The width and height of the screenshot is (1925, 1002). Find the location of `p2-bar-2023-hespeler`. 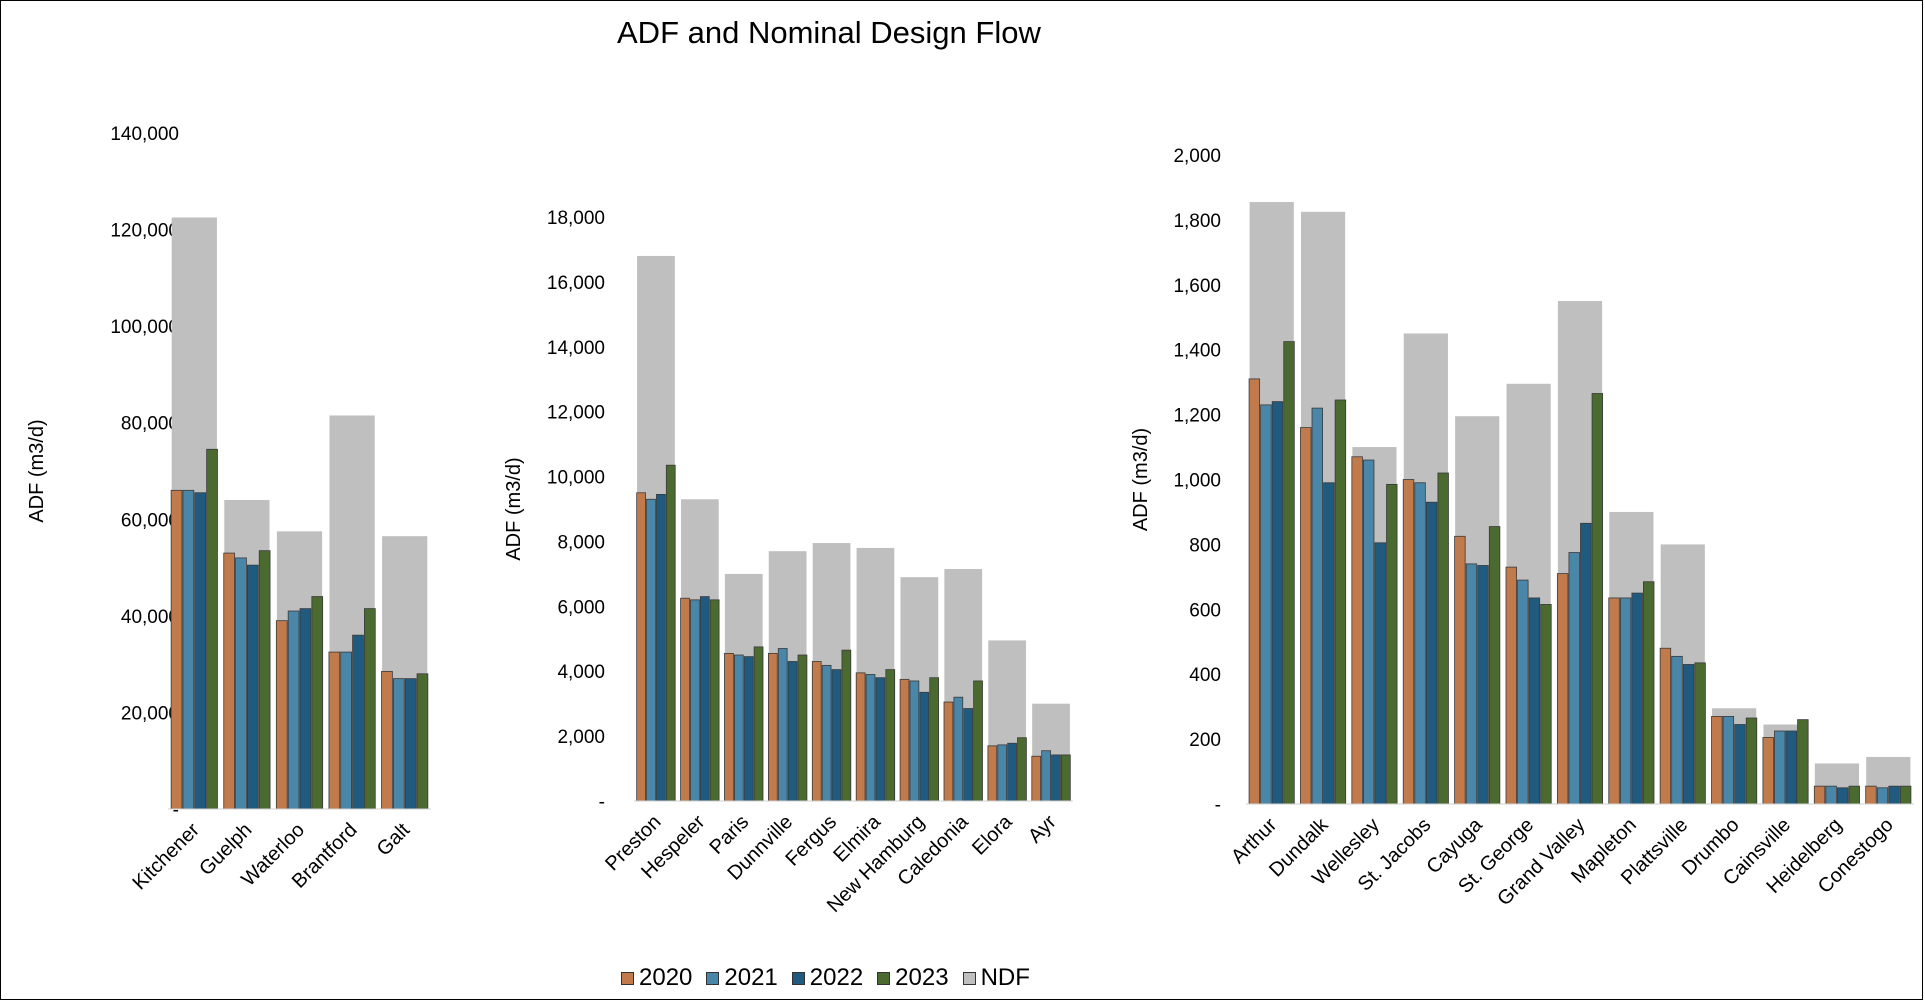

p2-bar-2023-hespeler is located at coordinates (714, 700).